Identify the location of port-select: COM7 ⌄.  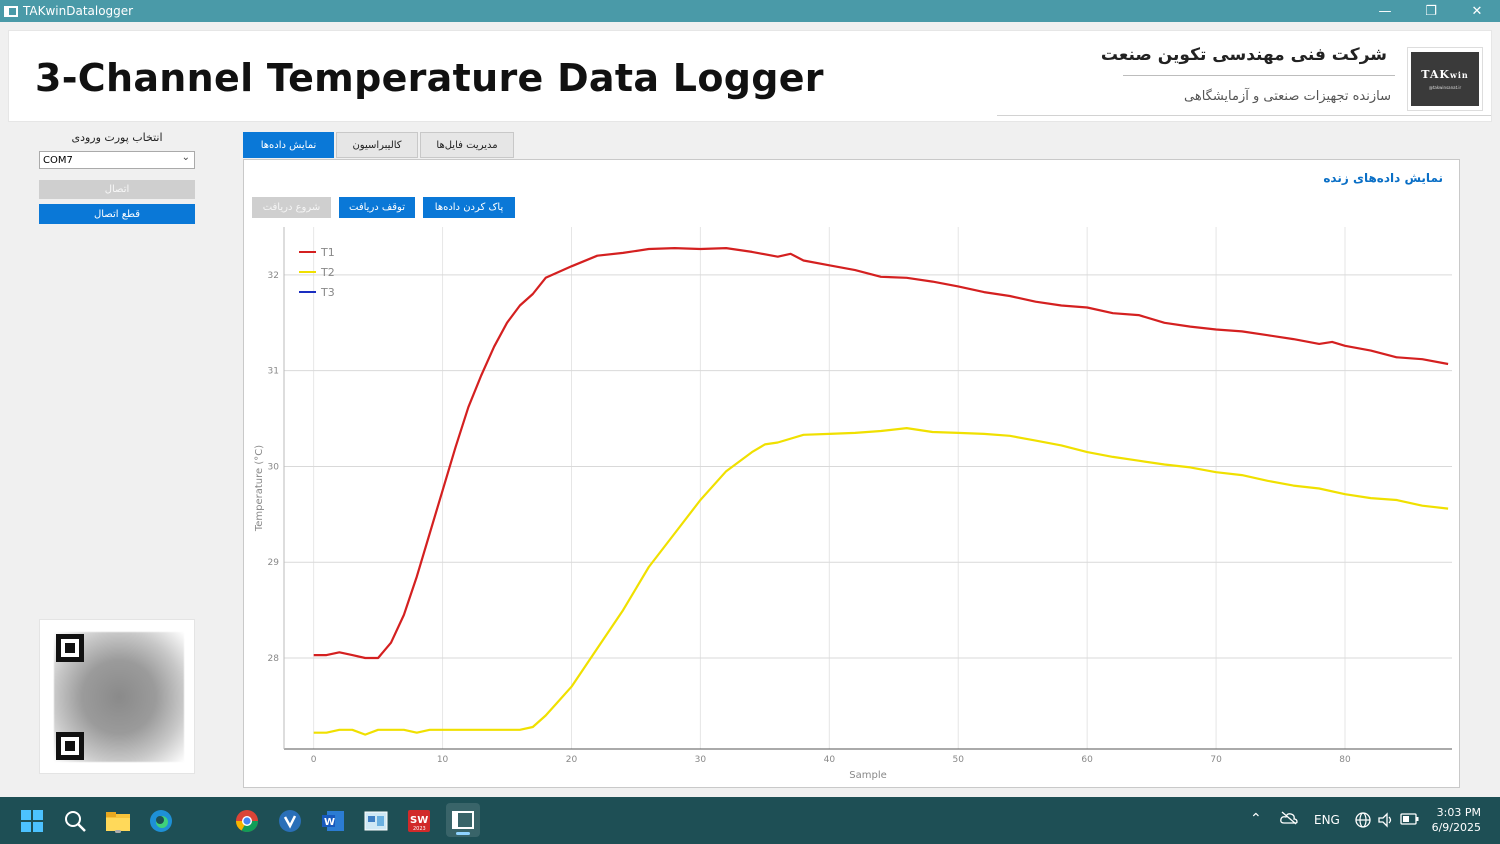
(117, 160).